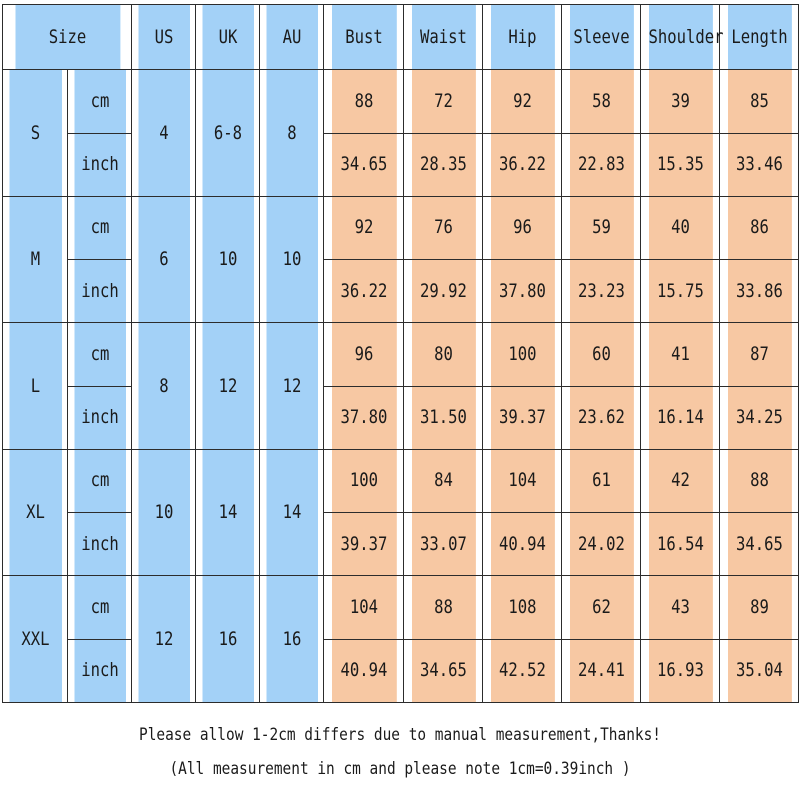 Image resolution: width=800 pixels, height=800 pixels. Describe the element at coordinates (363, 671) in the screenshot. I see `bust-inch: 40.94` at that location.